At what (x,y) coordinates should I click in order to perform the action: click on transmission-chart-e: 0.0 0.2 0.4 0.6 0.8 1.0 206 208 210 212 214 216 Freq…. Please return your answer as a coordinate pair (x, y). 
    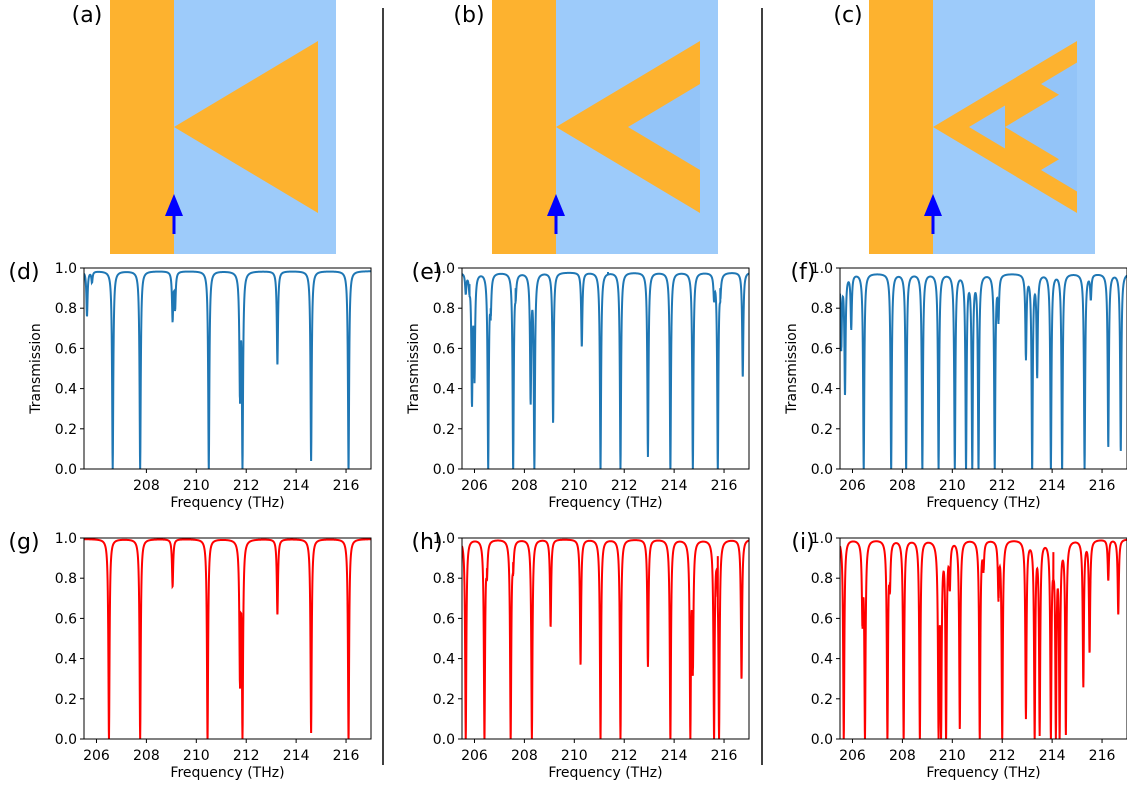
    Looking at the image, I should click on (578, 385).